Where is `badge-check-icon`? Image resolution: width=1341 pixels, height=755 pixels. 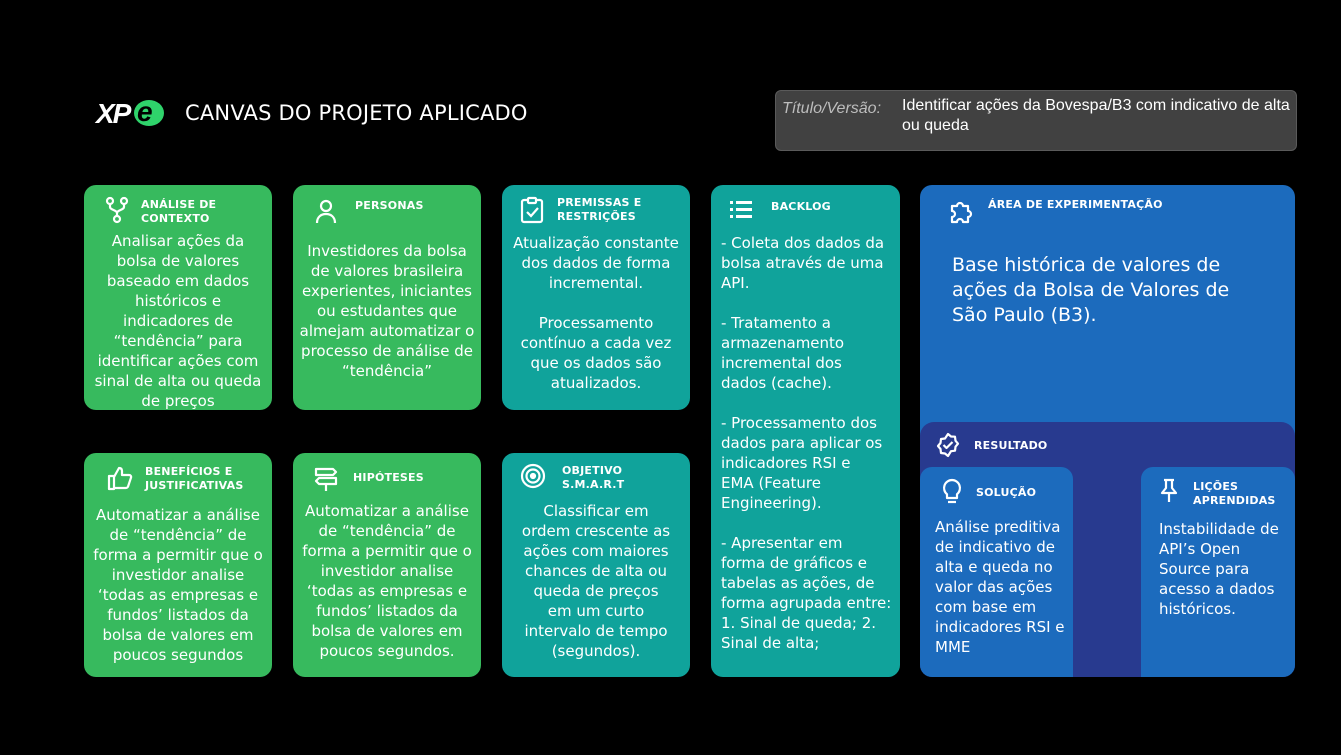 badge-check-icon is located at coordinates (948, 445).